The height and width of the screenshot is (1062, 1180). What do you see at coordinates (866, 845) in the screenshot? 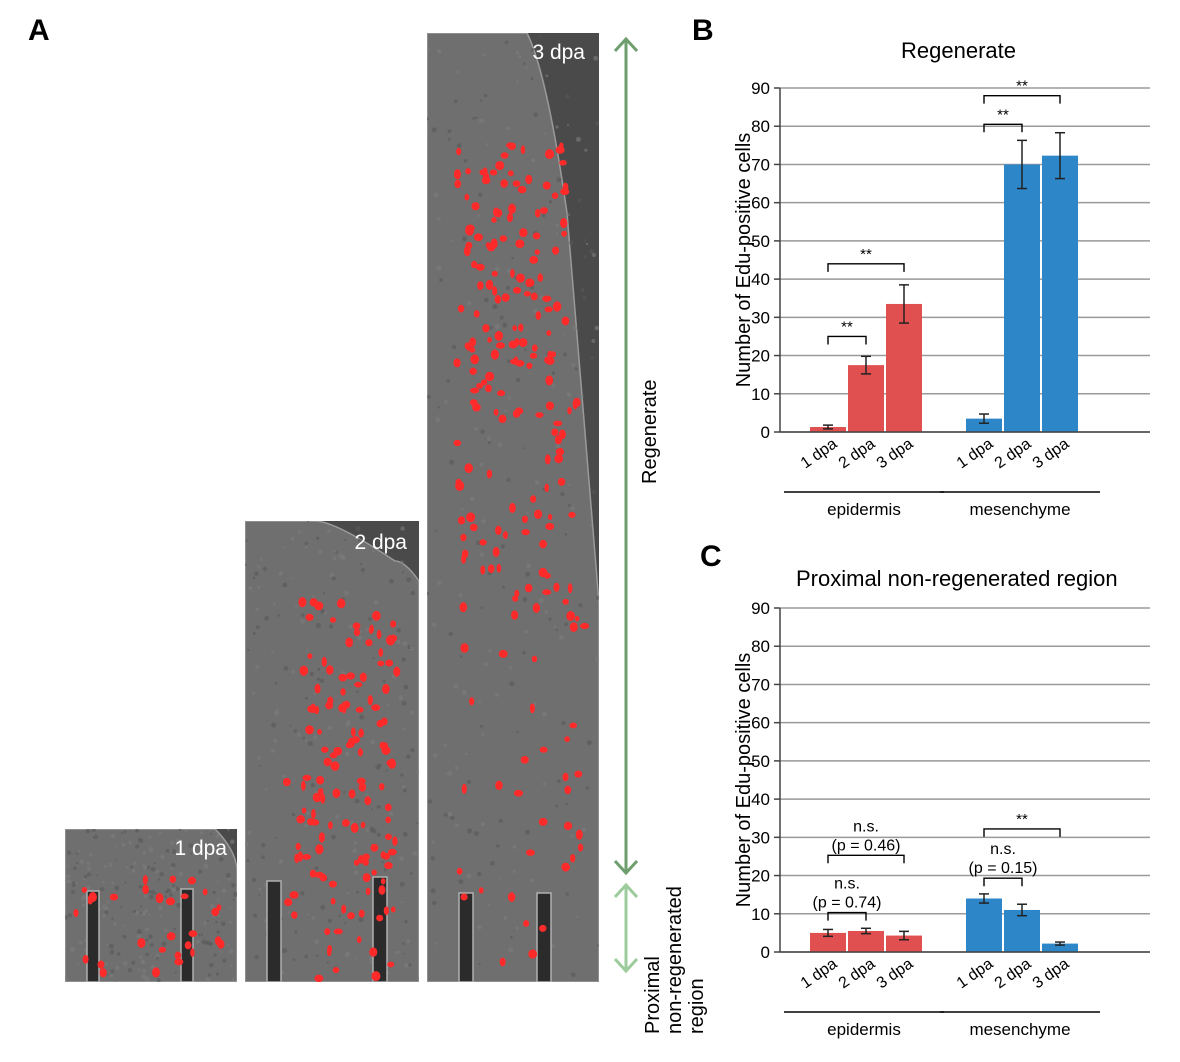
I see `significance-label: (p = 0.46)` at bounding box center [866, 845].